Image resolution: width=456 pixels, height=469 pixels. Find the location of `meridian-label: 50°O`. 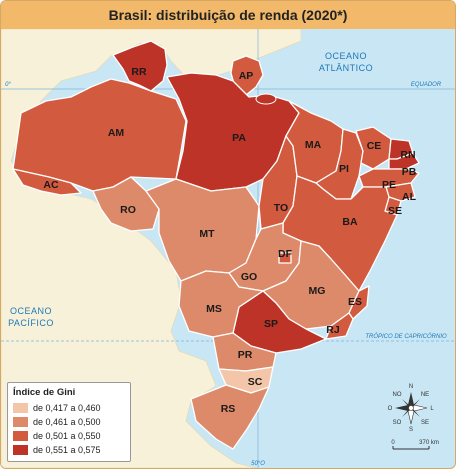

meridian-label: 50°O is located at coordinates (258, 464).